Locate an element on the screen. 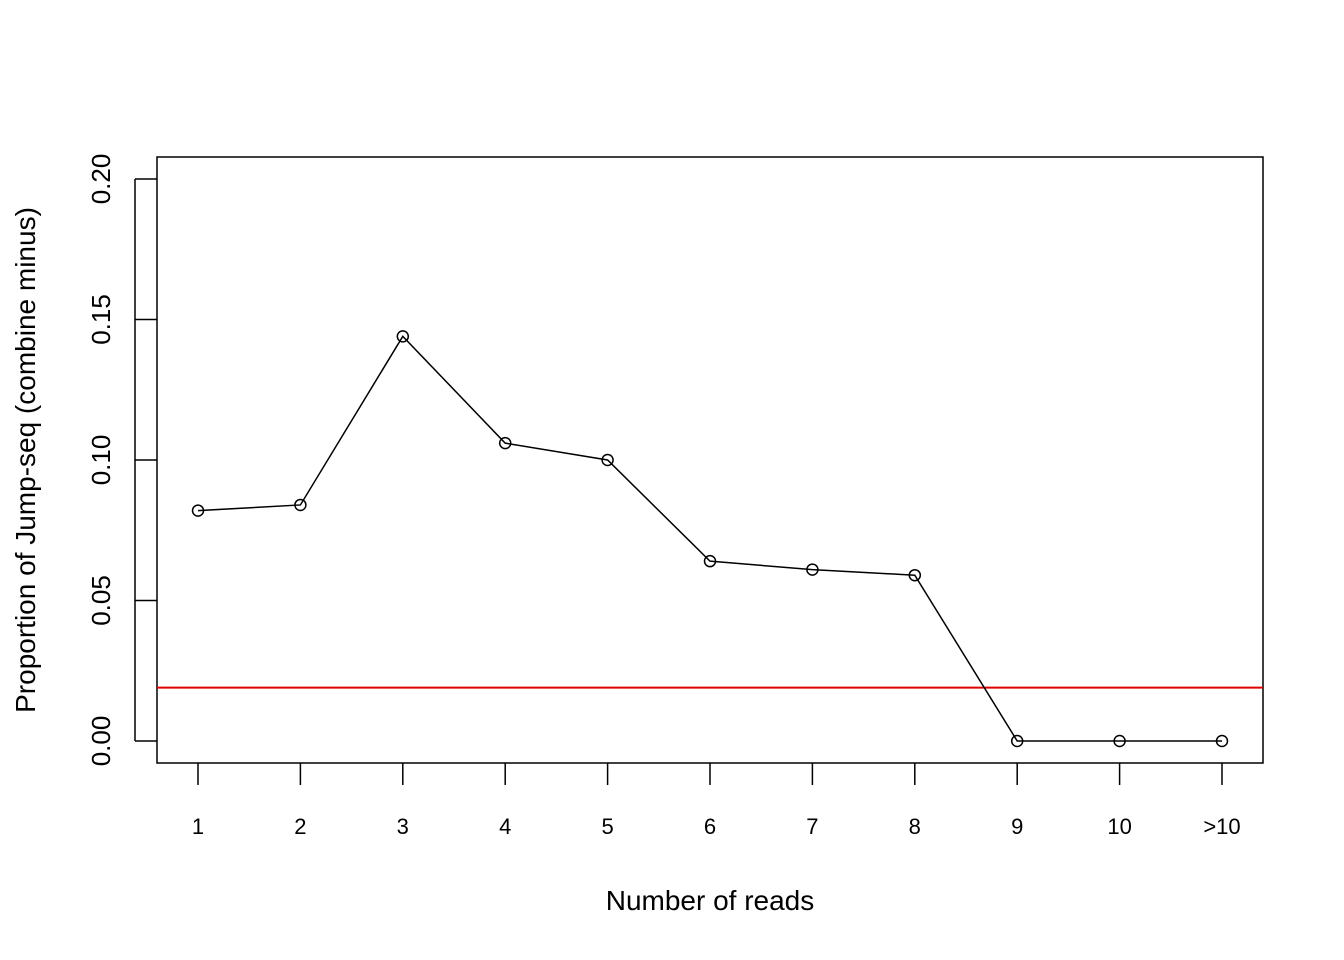 This screenshot has height=960, width=1344. x-tick-label: 2 is located at coordinates (300, 826).